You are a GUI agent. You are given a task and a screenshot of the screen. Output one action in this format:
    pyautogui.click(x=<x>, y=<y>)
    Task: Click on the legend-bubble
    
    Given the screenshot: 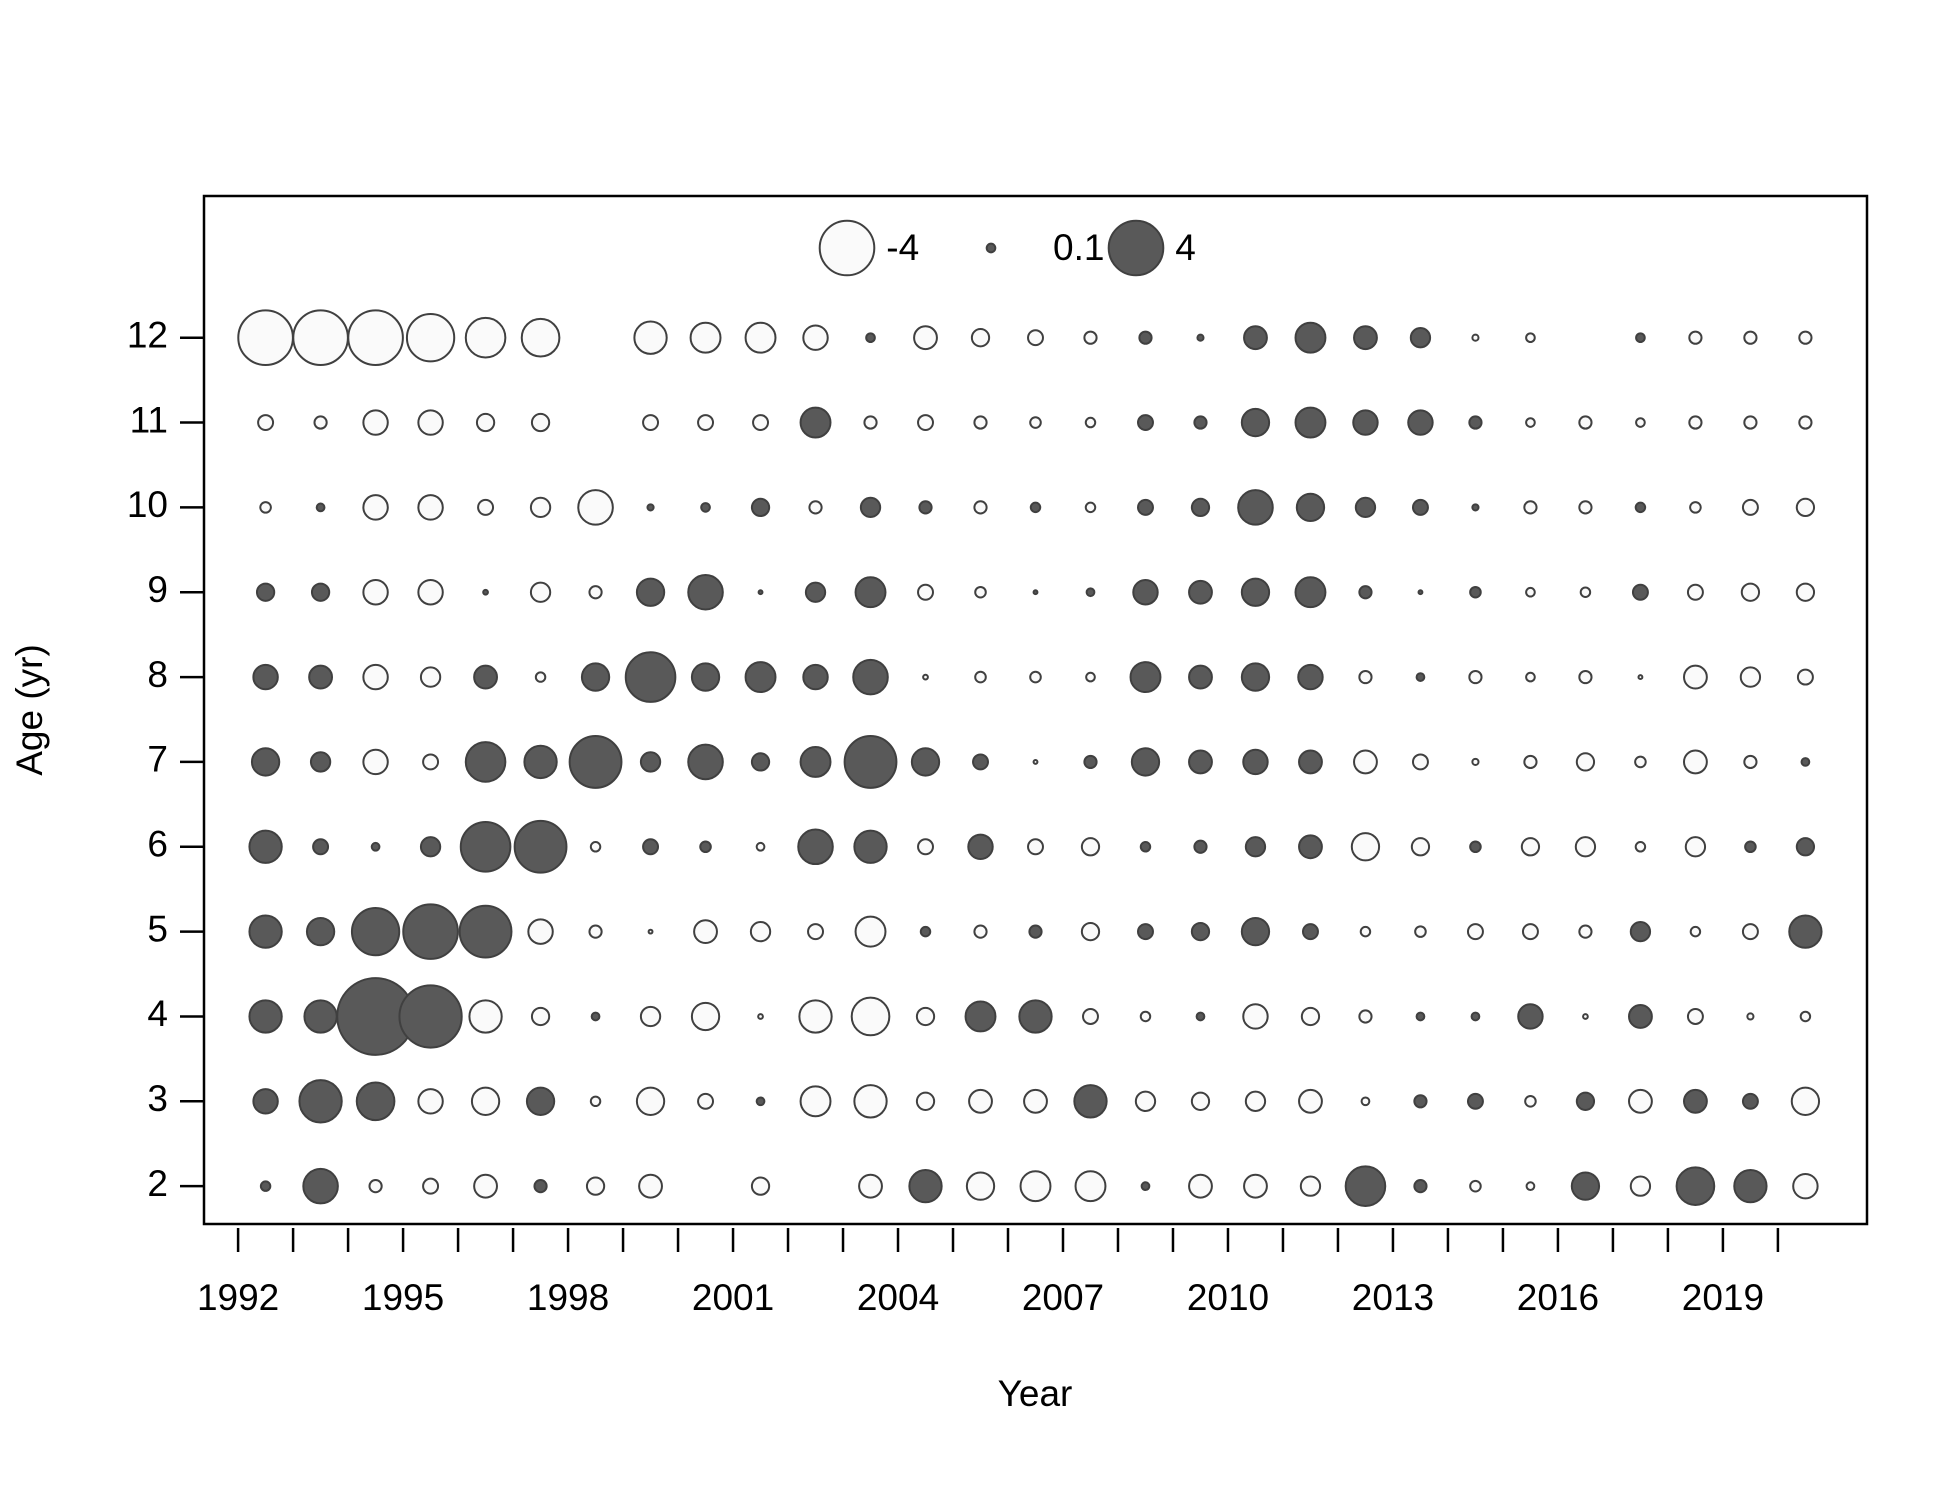 What is the action you would take?
    pyautogui.click(x=847, y=248)
    